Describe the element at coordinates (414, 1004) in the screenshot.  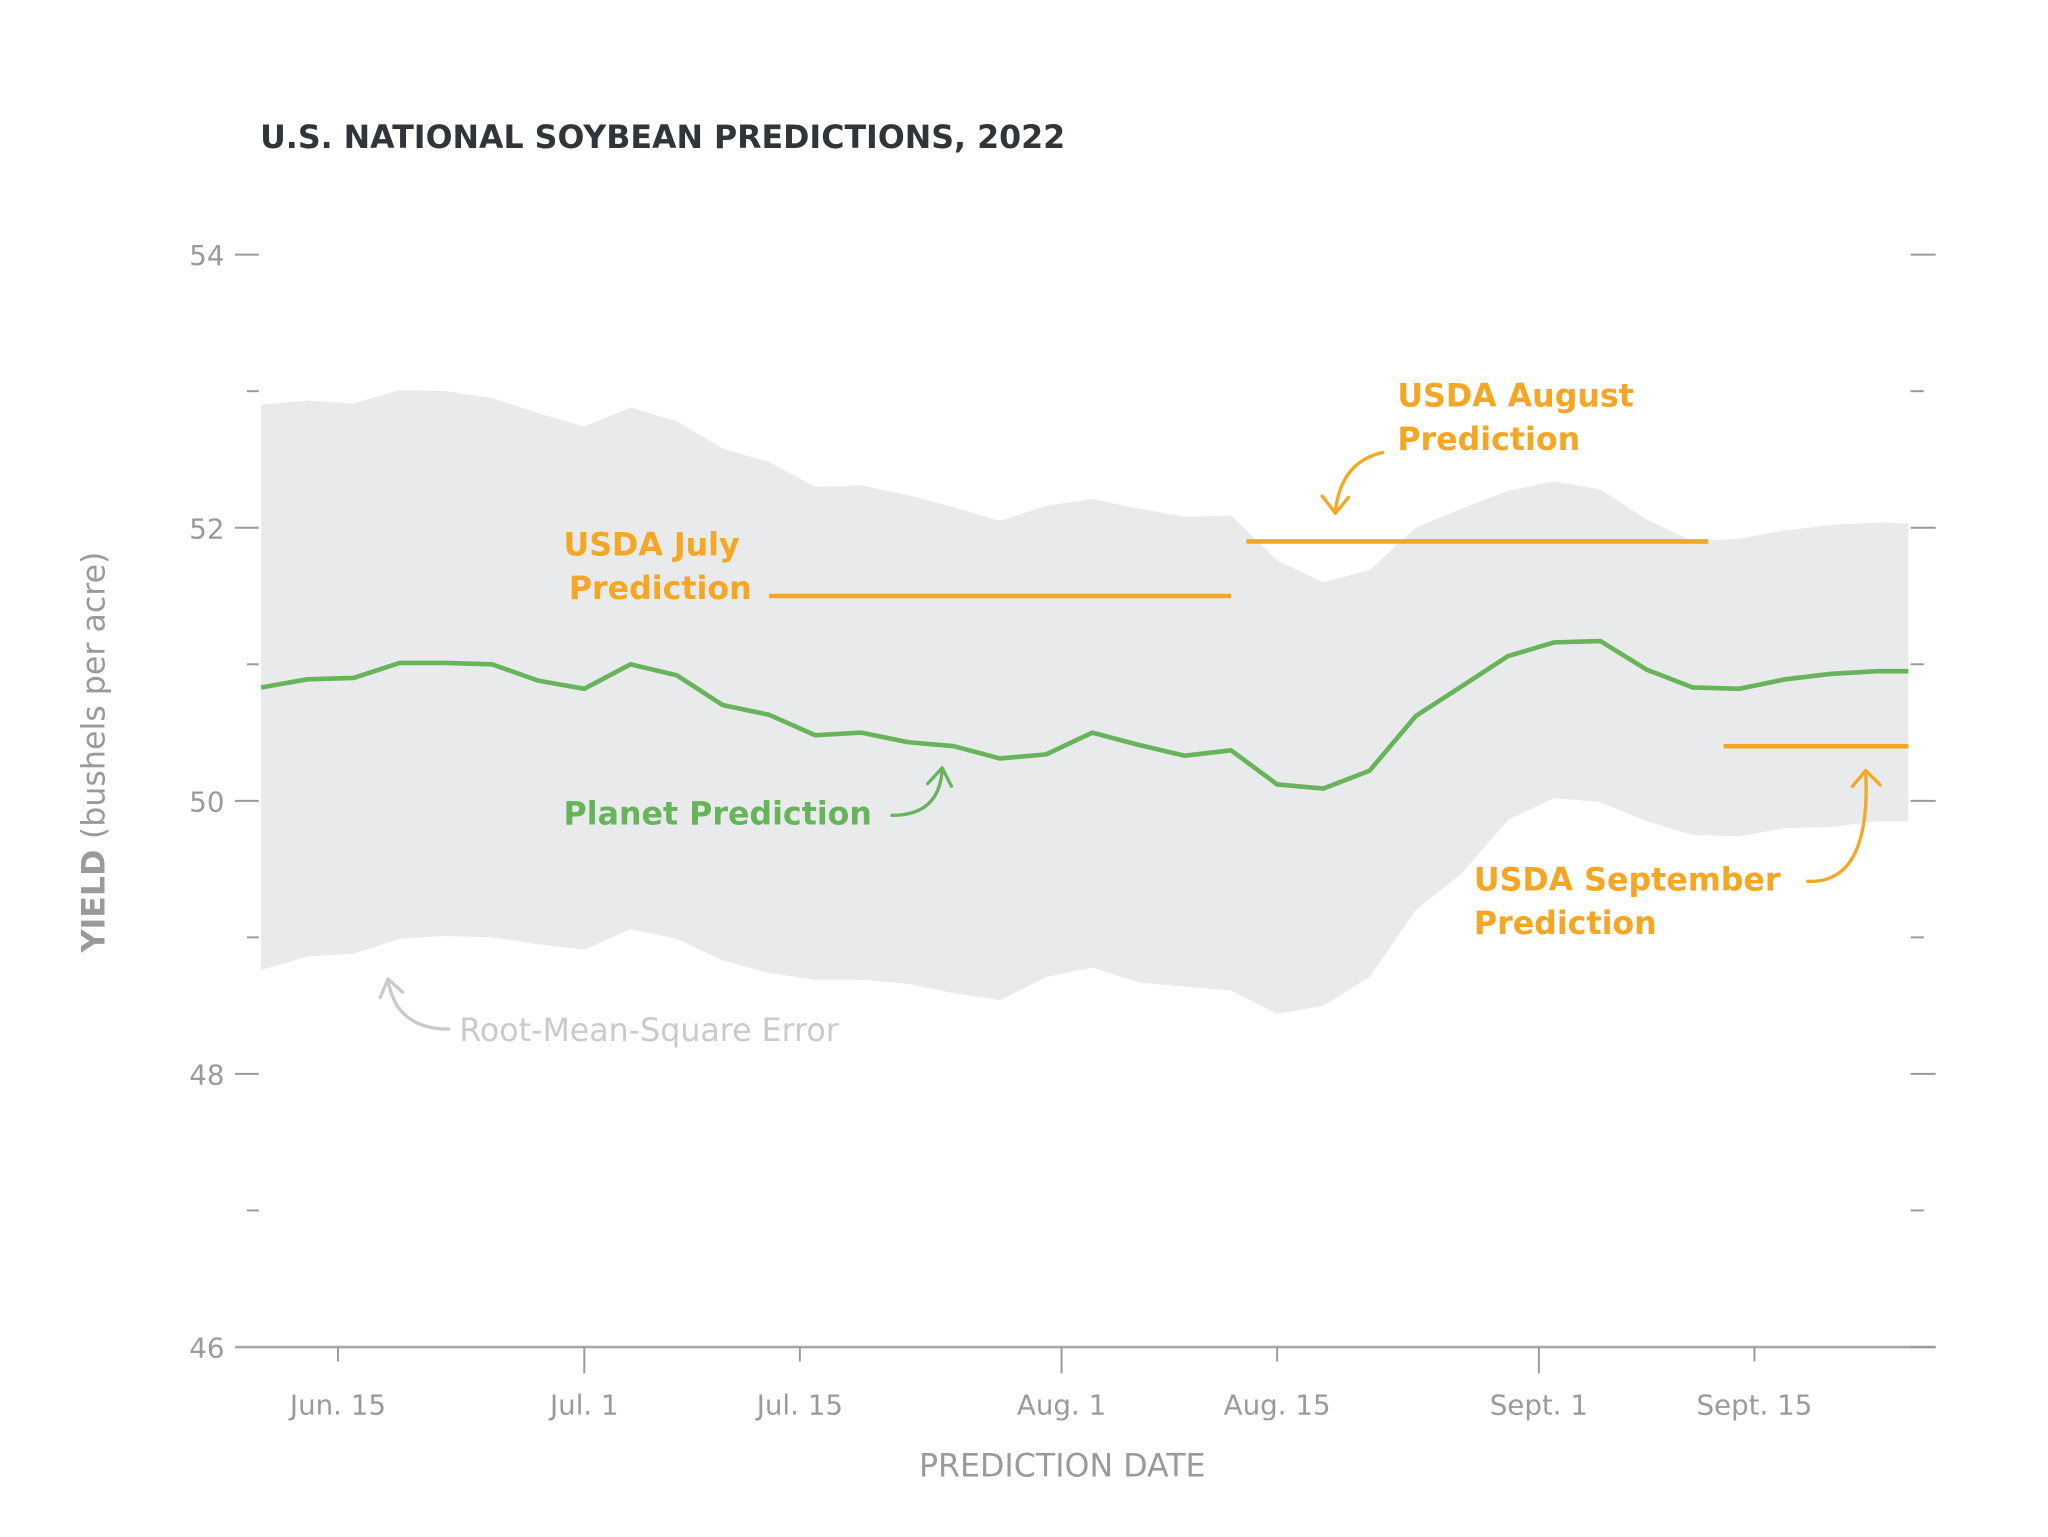
I see `rmse-arrow-icon` at that location.